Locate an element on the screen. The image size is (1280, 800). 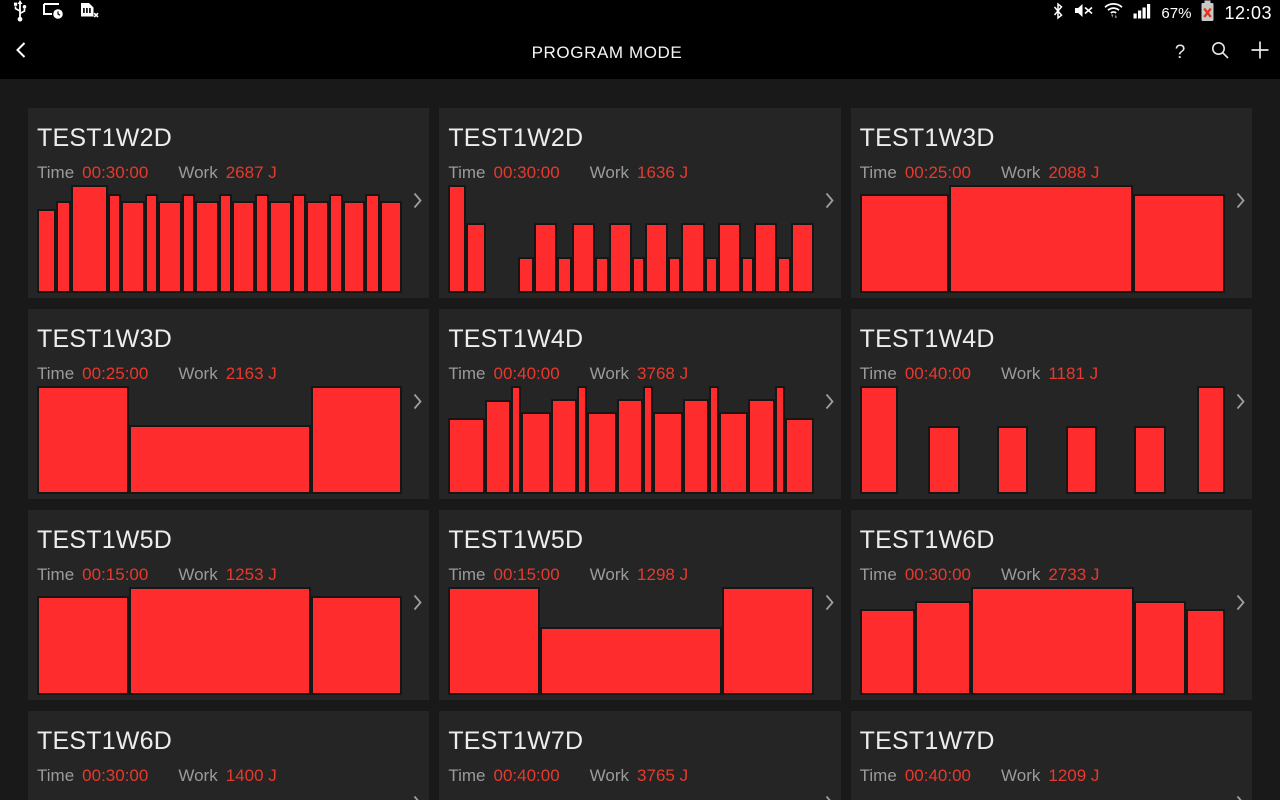
sim-card-removed-icon is located at coordinates (89, 13).